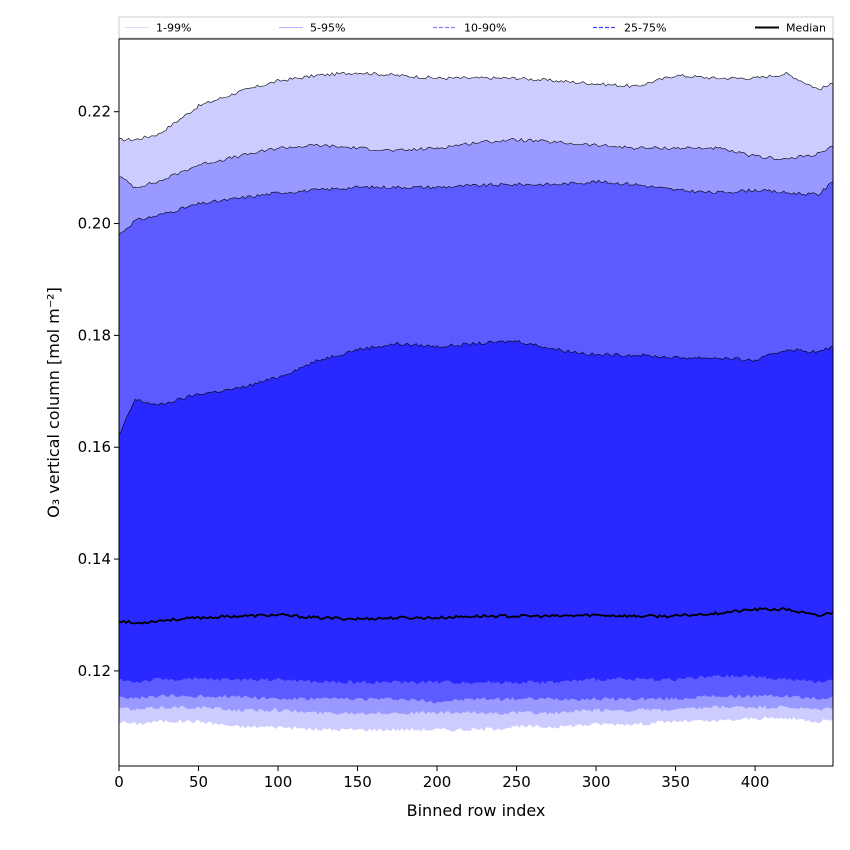  What do you see at coordinates (94, 224) in the screenshot?
I see `y-tick-label: 0.20` at bounding box center [94, 224].